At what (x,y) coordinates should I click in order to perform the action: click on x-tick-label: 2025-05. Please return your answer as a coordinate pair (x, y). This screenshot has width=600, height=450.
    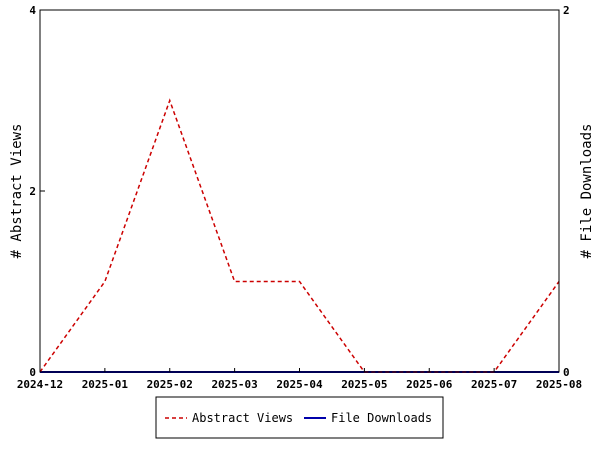
    Looking at the image, I should click on (364, 384).